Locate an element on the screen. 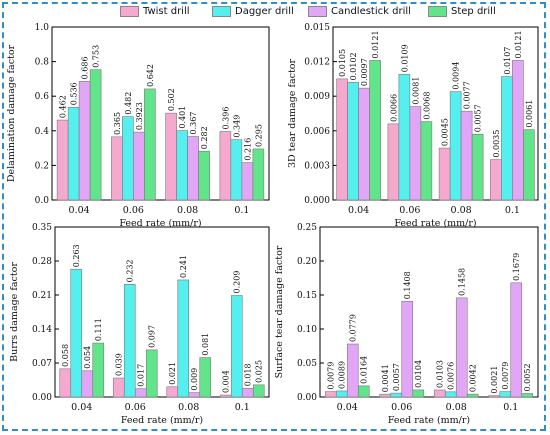  bar-value-label: 0.039 is located at coordinates (119, 364).